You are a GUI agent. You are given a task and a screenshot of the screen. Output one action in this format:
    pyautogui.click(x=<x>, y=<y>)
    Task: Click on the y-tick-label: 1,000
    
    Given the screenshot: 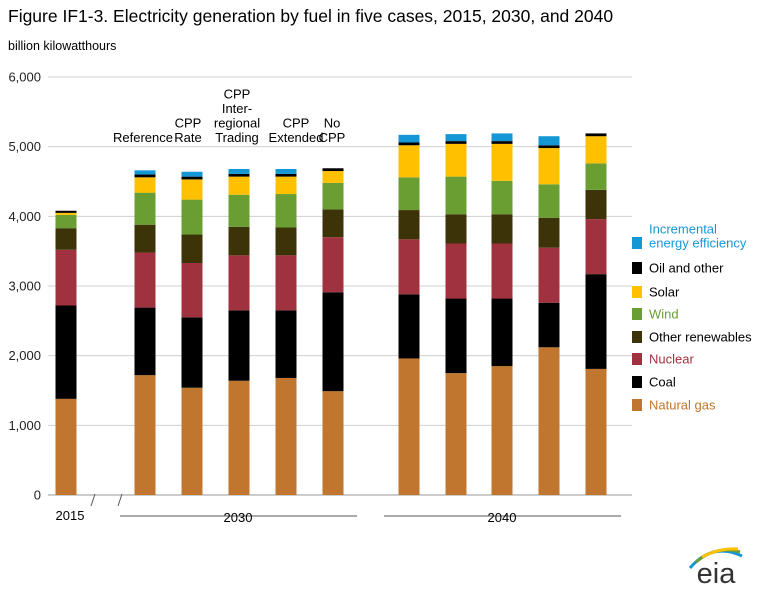 What is the action you would take?
    pyautogui.click(x=24, y=425)
    